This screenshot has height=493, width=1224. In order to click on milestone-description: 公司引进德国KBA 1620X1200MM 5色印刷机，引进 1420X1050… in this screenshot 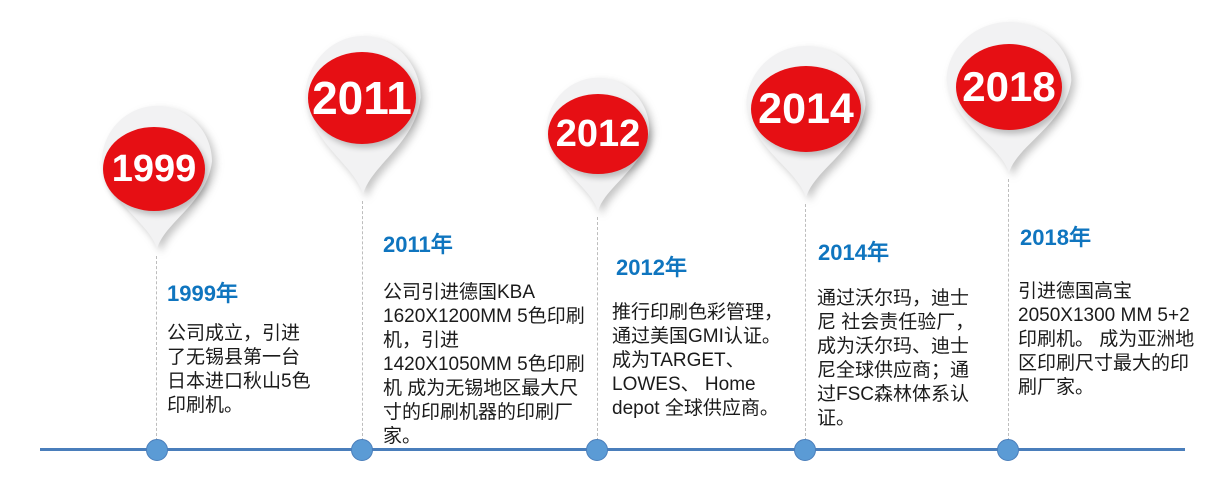, I will do `click(484, 364)`.